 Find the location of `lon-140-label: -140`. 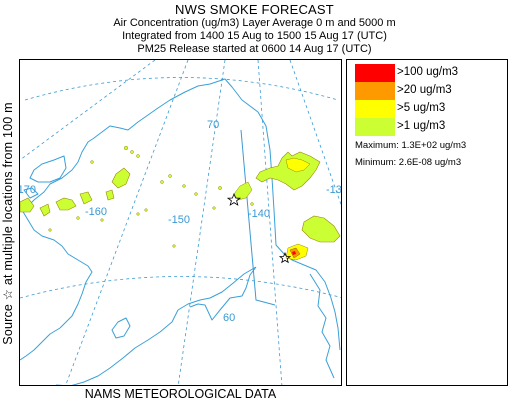

lon-140-label: -140 is located at coordinates (259, 214).